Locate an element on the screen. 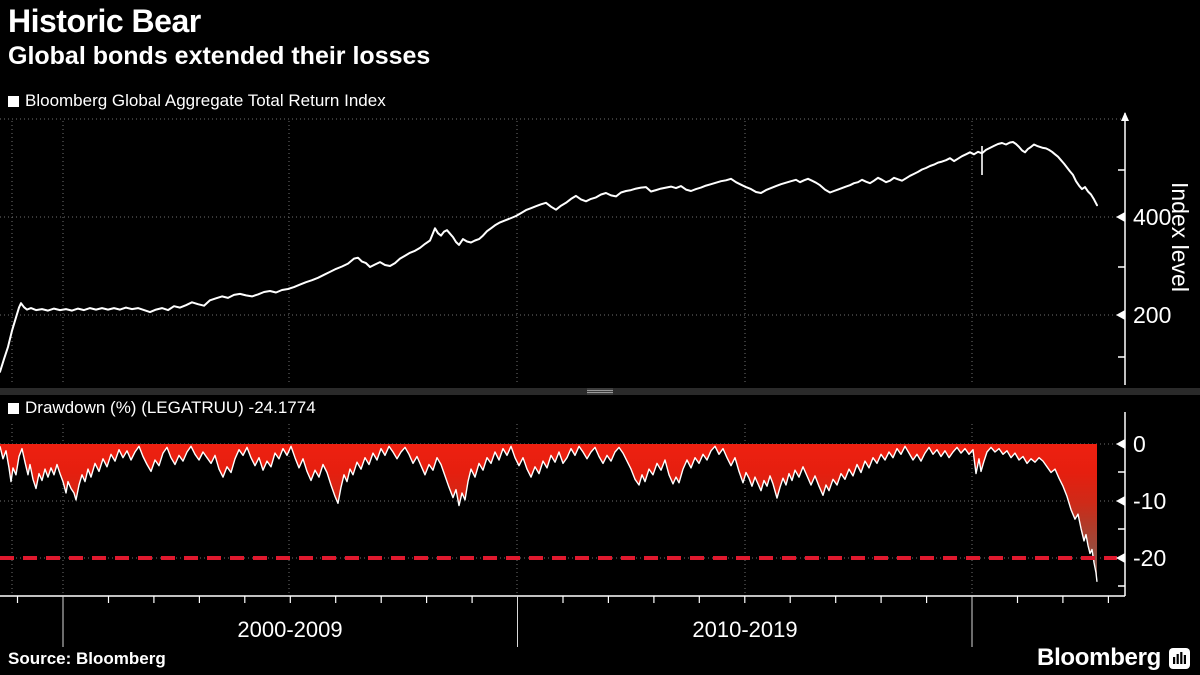 This screenshot has height=675, width=1200. axis-top-arrow-icon is located at coordinates (1125, 116).